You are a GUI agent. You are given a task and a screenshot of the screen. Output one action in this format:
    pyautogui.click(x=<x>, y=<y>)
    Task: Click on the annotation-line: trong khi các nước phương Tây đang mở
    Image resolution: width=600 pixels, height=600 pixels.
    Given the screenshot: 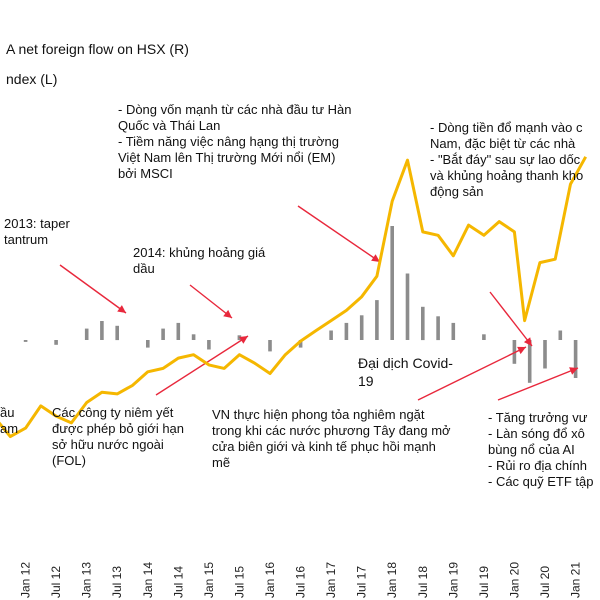 What is the action you would take?
    pyautogui.click(x=331, y=430)
    